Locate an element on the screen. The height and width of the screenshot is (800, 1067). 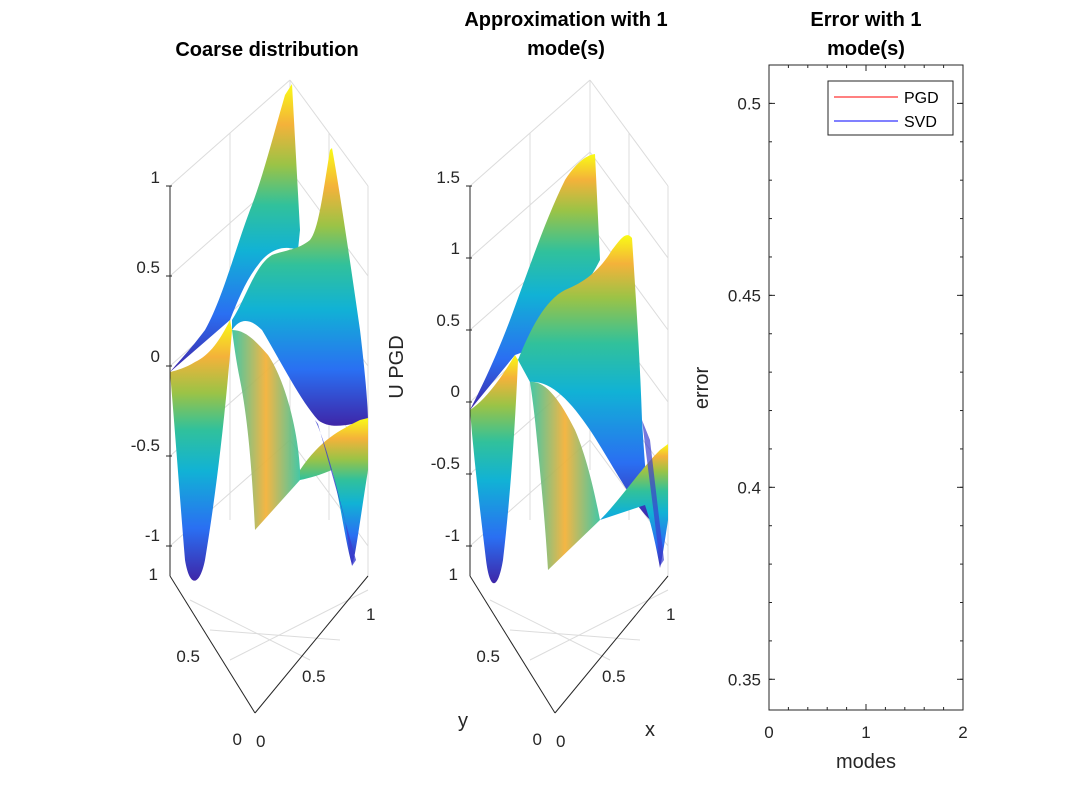
panel2-surface is located at coordinates (569, 369).